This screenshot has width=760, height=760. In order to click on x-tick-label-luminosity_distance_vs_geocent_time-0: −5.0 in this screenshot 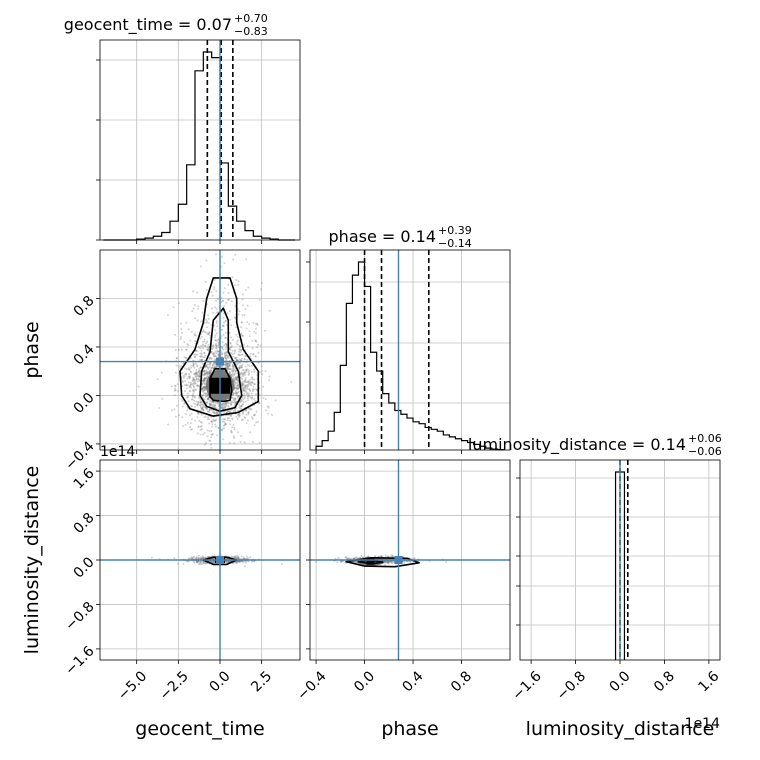, I will do `click(132, 685)`.